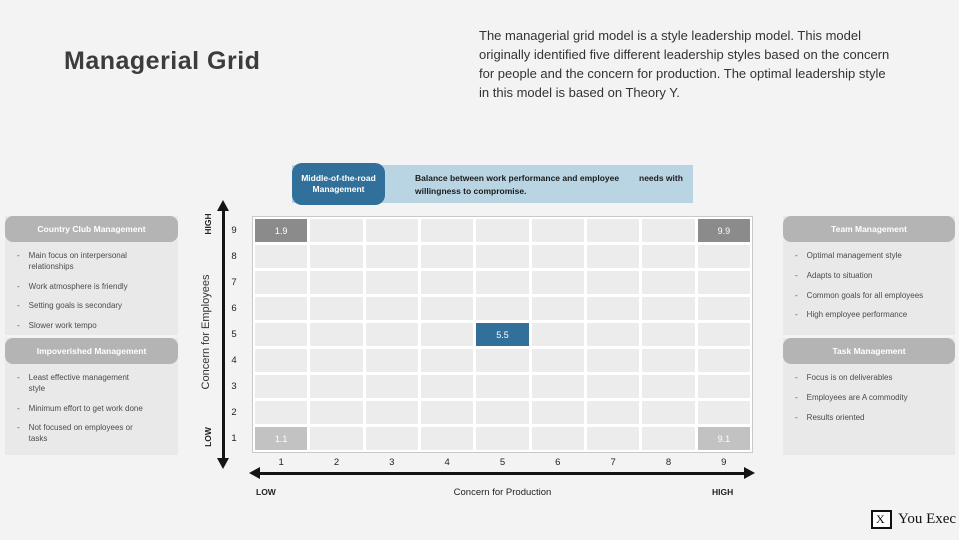  Describe the element at coordinates (854, 255) in the screenshot. I see `bullet-text: Optimal management style` at that location.